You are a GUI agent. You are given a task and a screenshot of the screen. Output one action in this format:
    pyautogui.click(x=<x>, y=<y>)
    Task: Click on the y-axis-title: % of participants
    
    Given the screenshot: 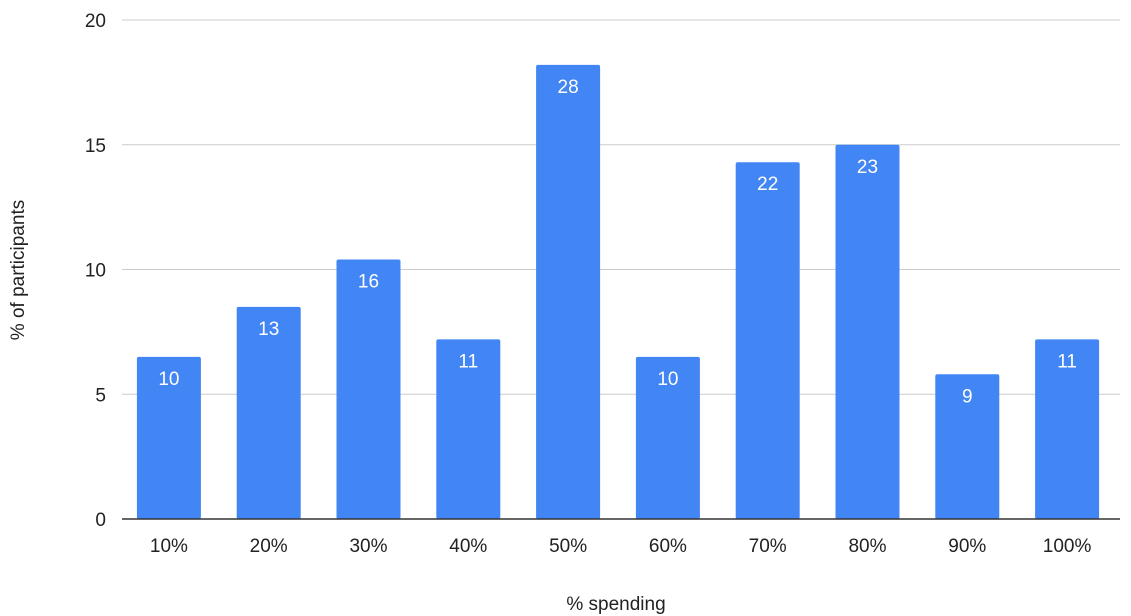 What is the action you would take?
    pyautogui.click(x=18, y=270)
    